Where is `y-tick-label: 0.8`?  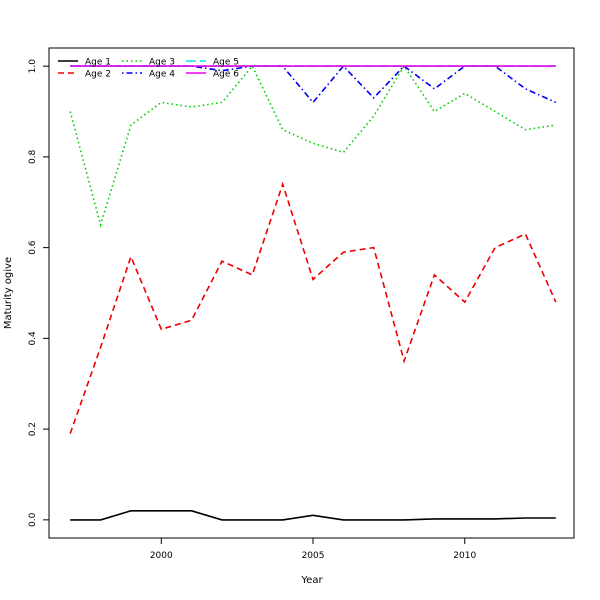
y-tick-label: 0.8 is located at coordinates (33, 156).